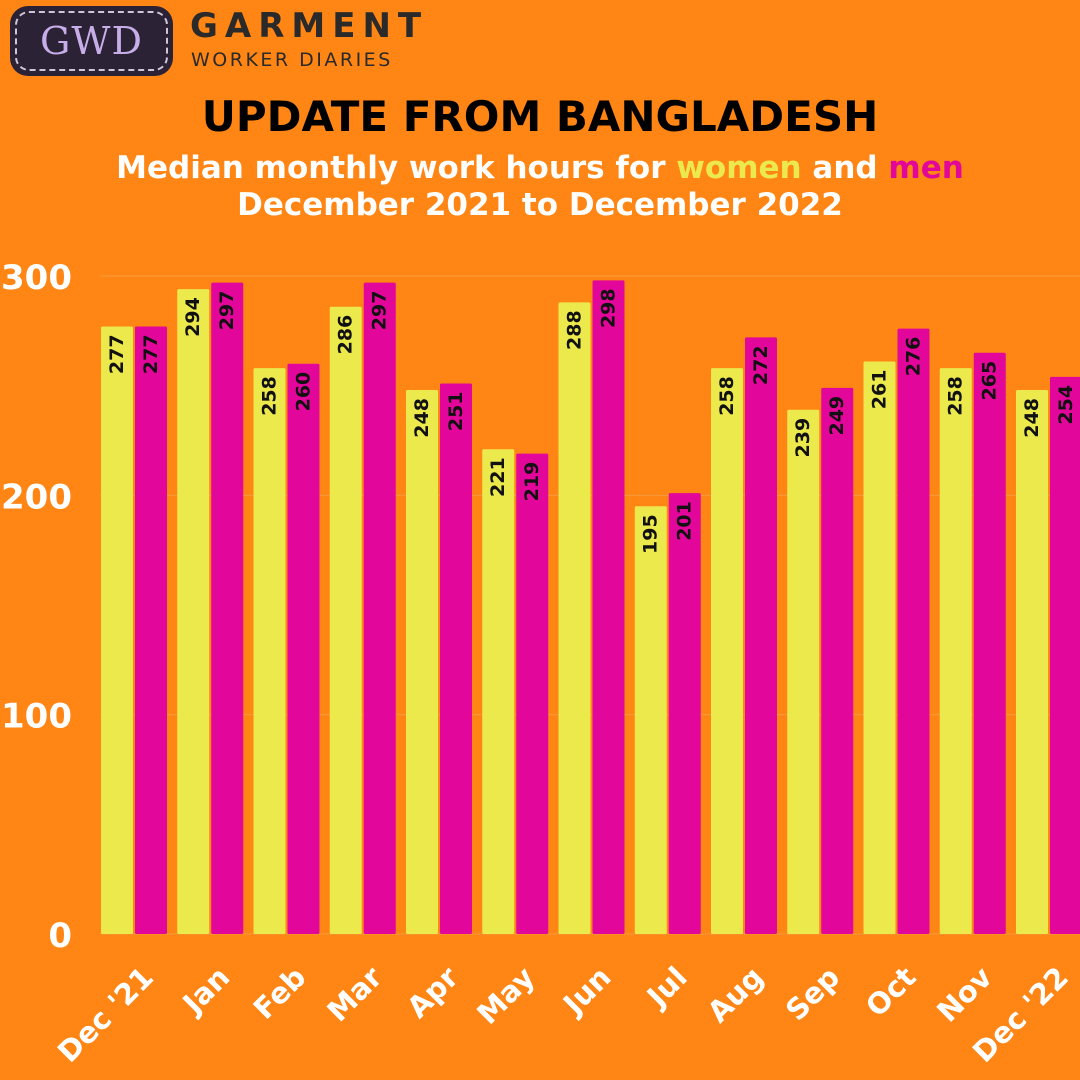  Describe the element at coordinates (432, 991) in the screenshot. I see `x-tick-label: Apr` at that location.